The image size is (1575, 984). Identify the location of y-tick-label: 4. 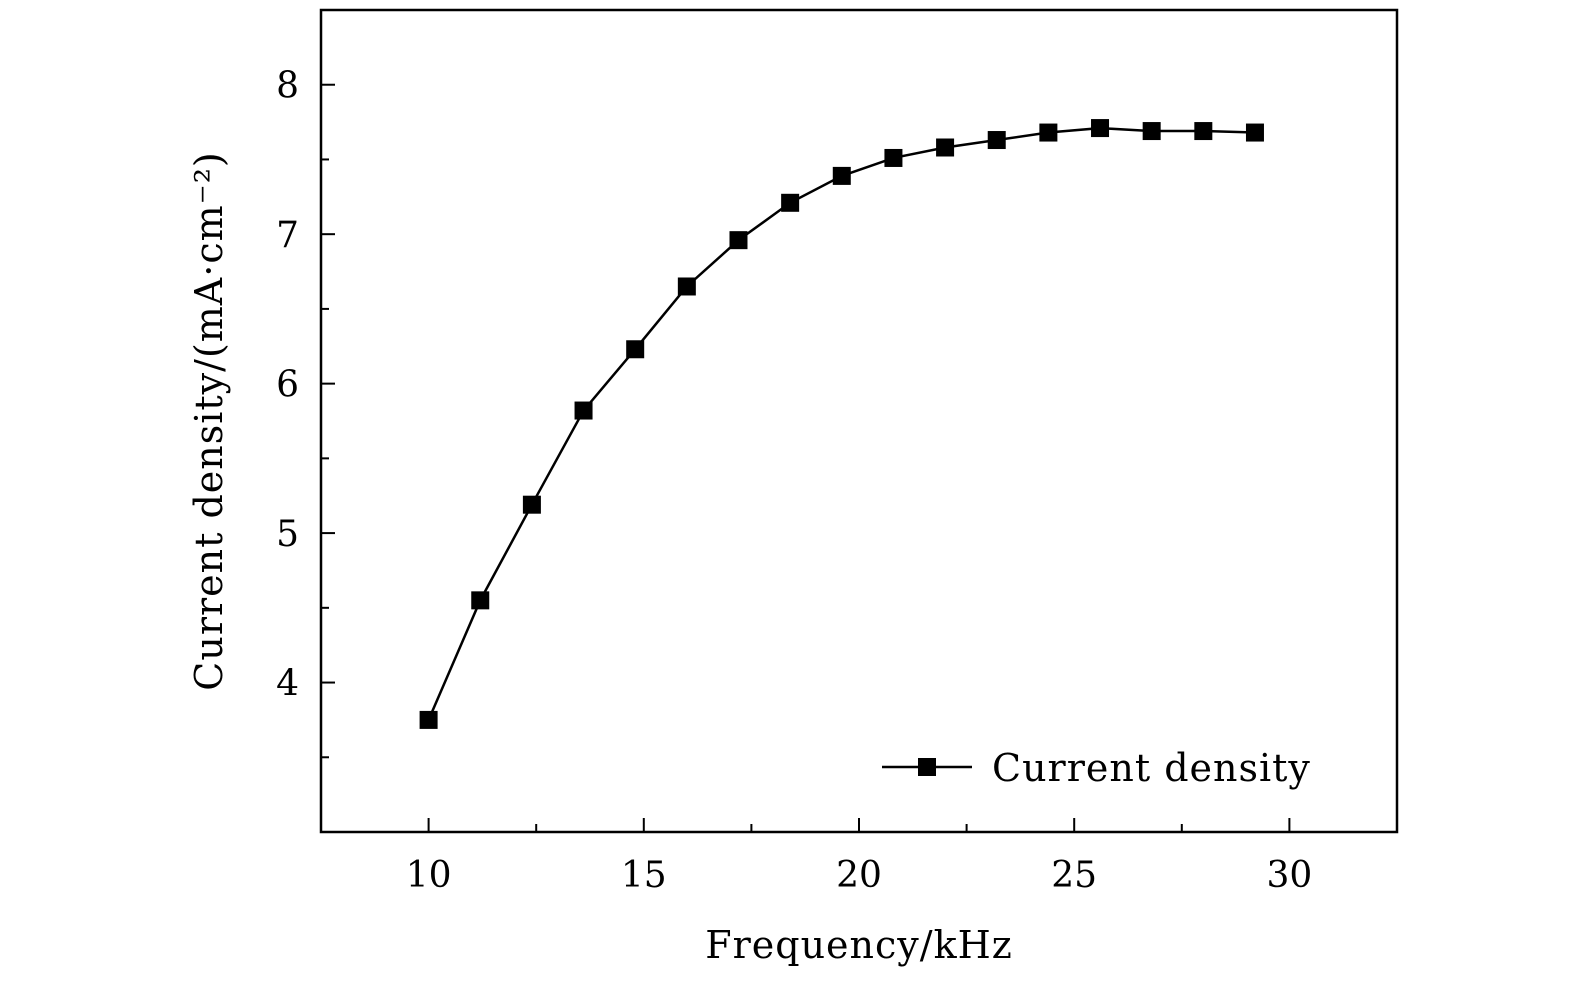
(287, 684).